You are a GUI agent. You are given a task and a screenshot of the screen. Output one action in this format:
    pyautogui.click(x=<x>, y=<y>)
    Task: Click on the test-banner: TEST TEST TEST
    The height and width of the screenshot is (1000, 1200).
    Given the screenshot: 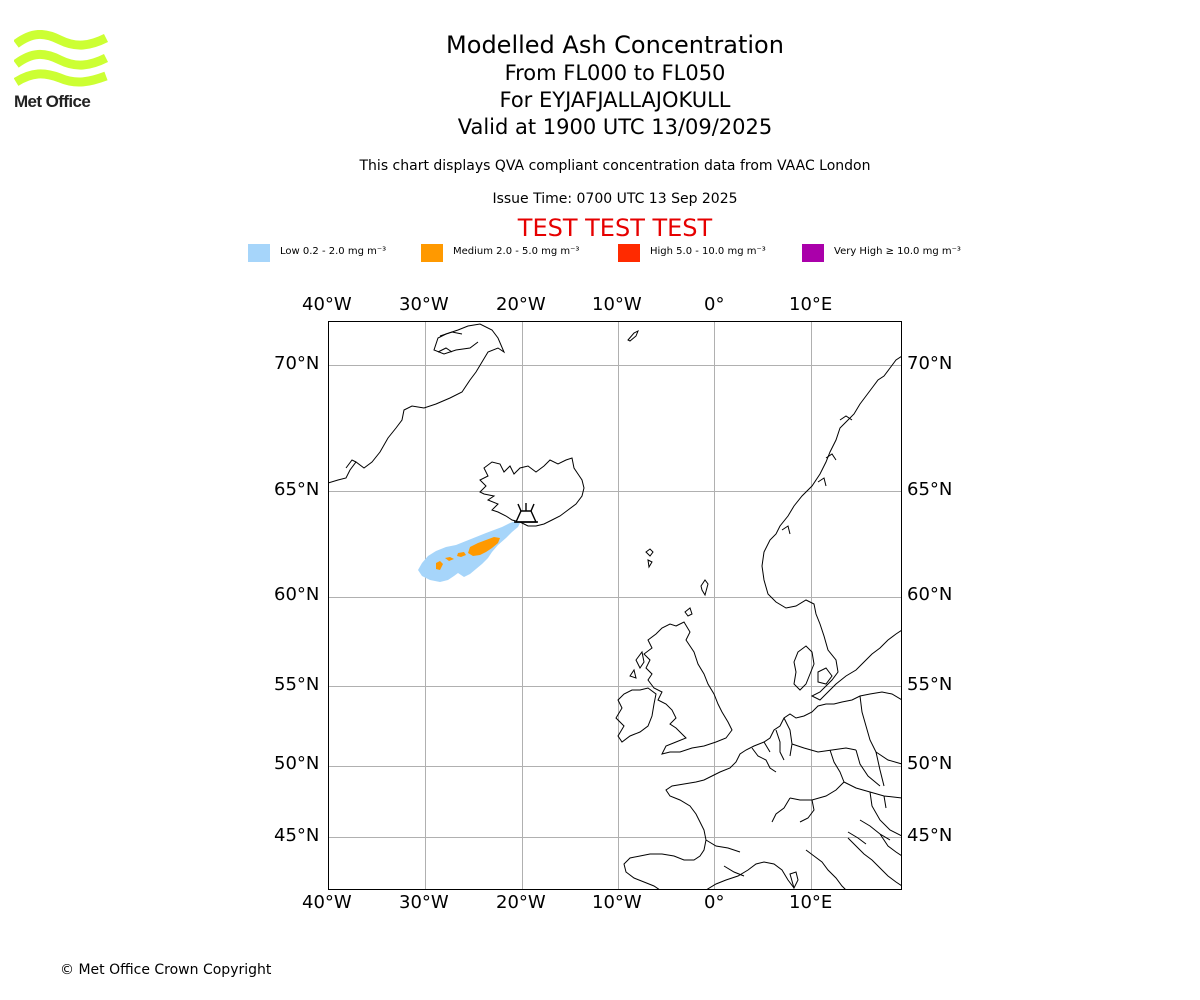 What is the action you would take?
    pyautogui.click(x=615, y=228)
    